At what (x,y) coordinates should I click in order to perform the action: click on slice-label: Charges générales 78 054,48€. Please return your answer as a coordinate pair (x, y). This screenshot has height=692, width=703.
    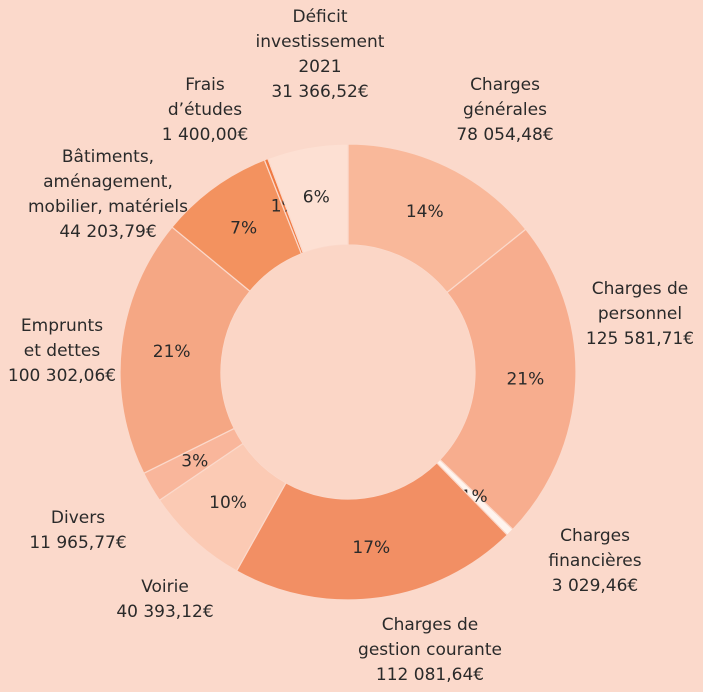
    Looking at the image, I should click on (504, 110).